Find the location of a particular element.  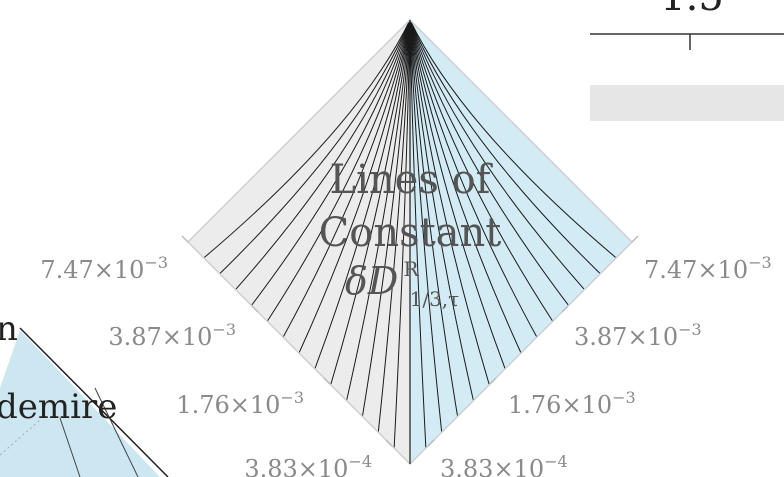

diagram-title: Lines of Constant δD R 1/3,τ is located at coordinates (410, 234).